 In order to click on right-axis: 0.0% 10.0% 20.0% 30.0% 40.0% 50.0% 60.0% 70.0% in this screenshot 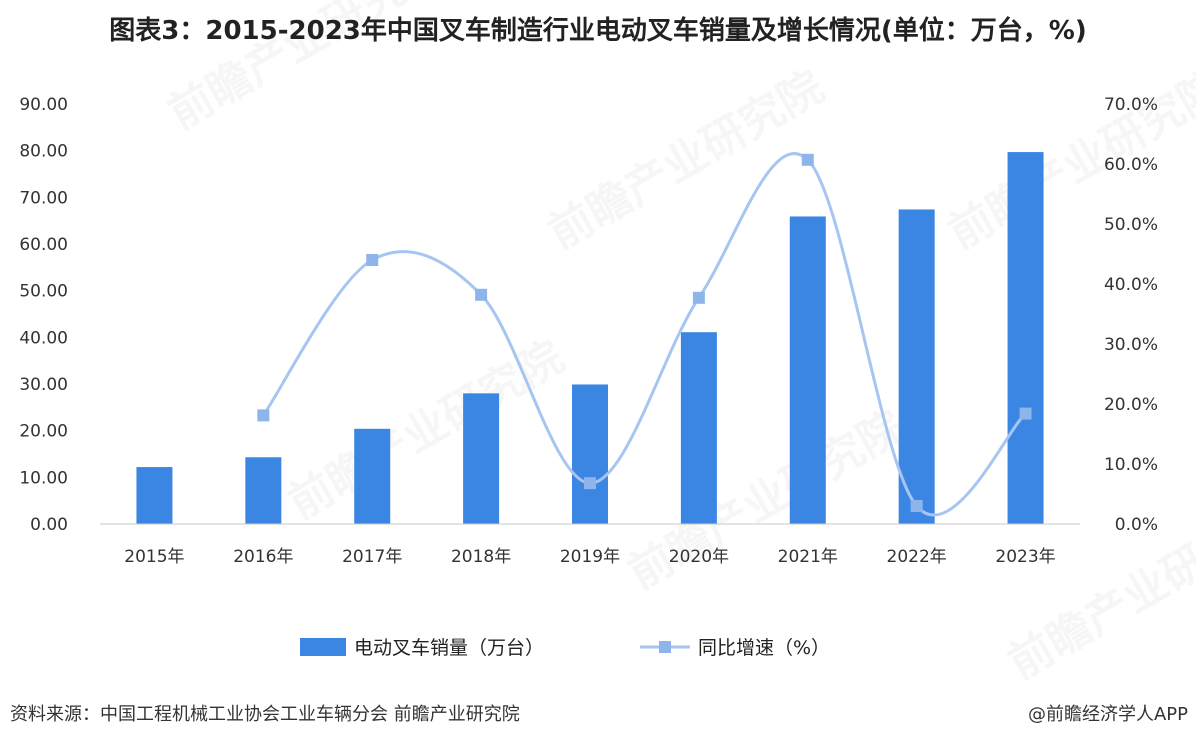, I will do `click(1131, 315)`.